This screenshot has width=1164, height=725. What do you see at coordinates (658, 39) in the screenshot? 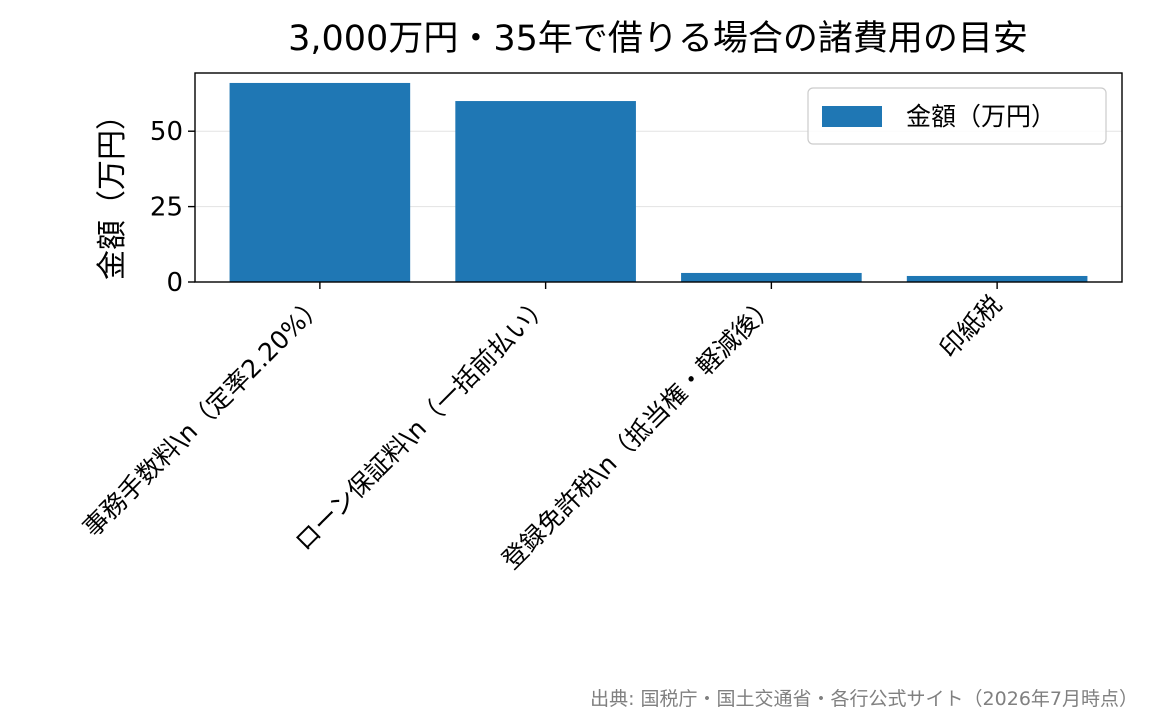
I see `chart-title: 3,000万円・35年で借りる場合の諸費用の目安` at bounding box center [658, 39].